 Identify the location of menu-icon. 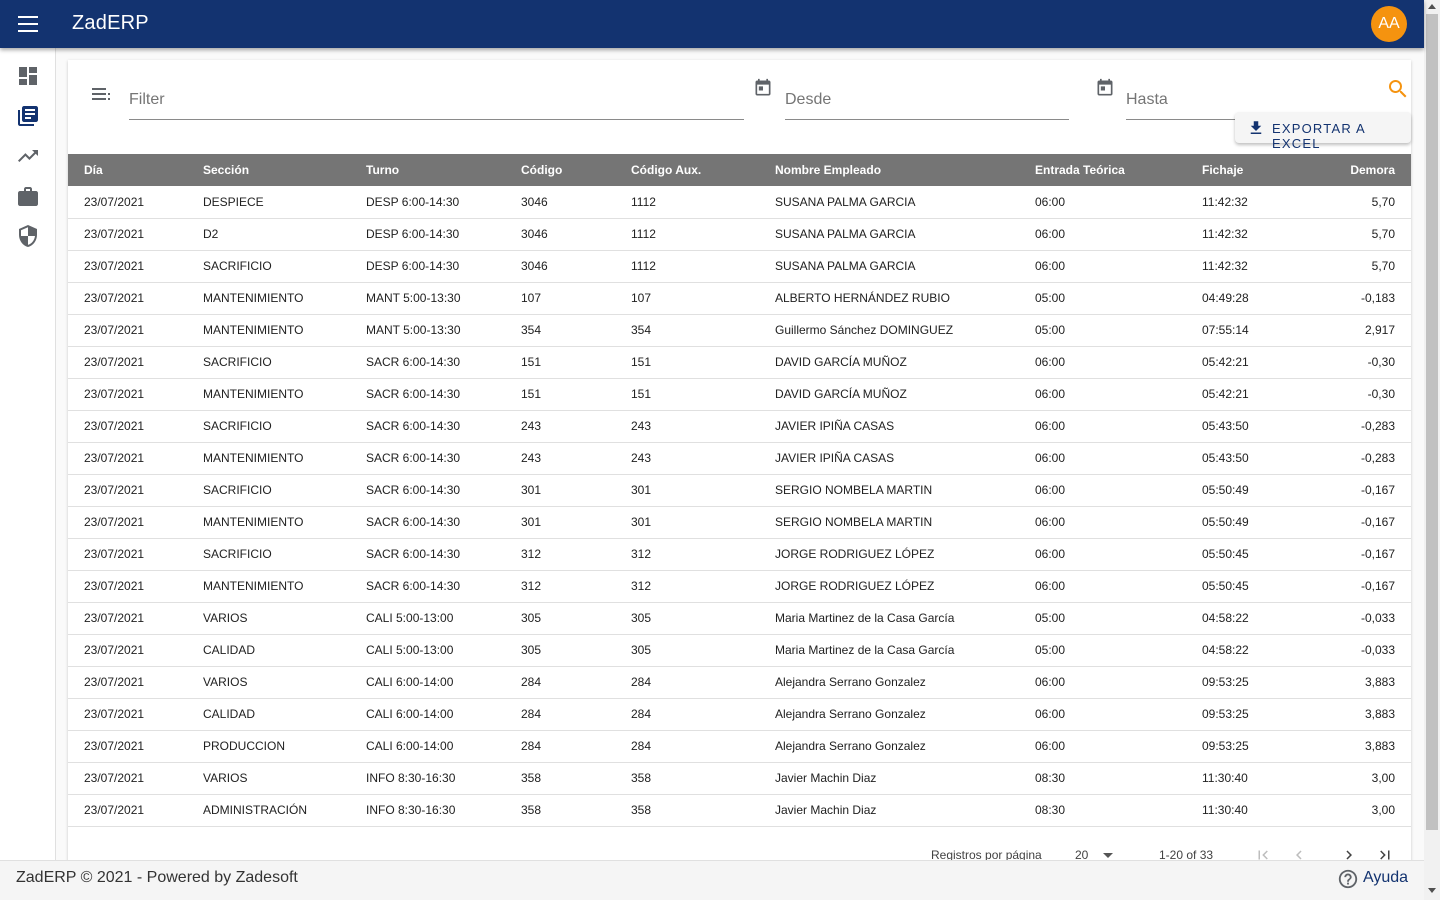
(28, 24).